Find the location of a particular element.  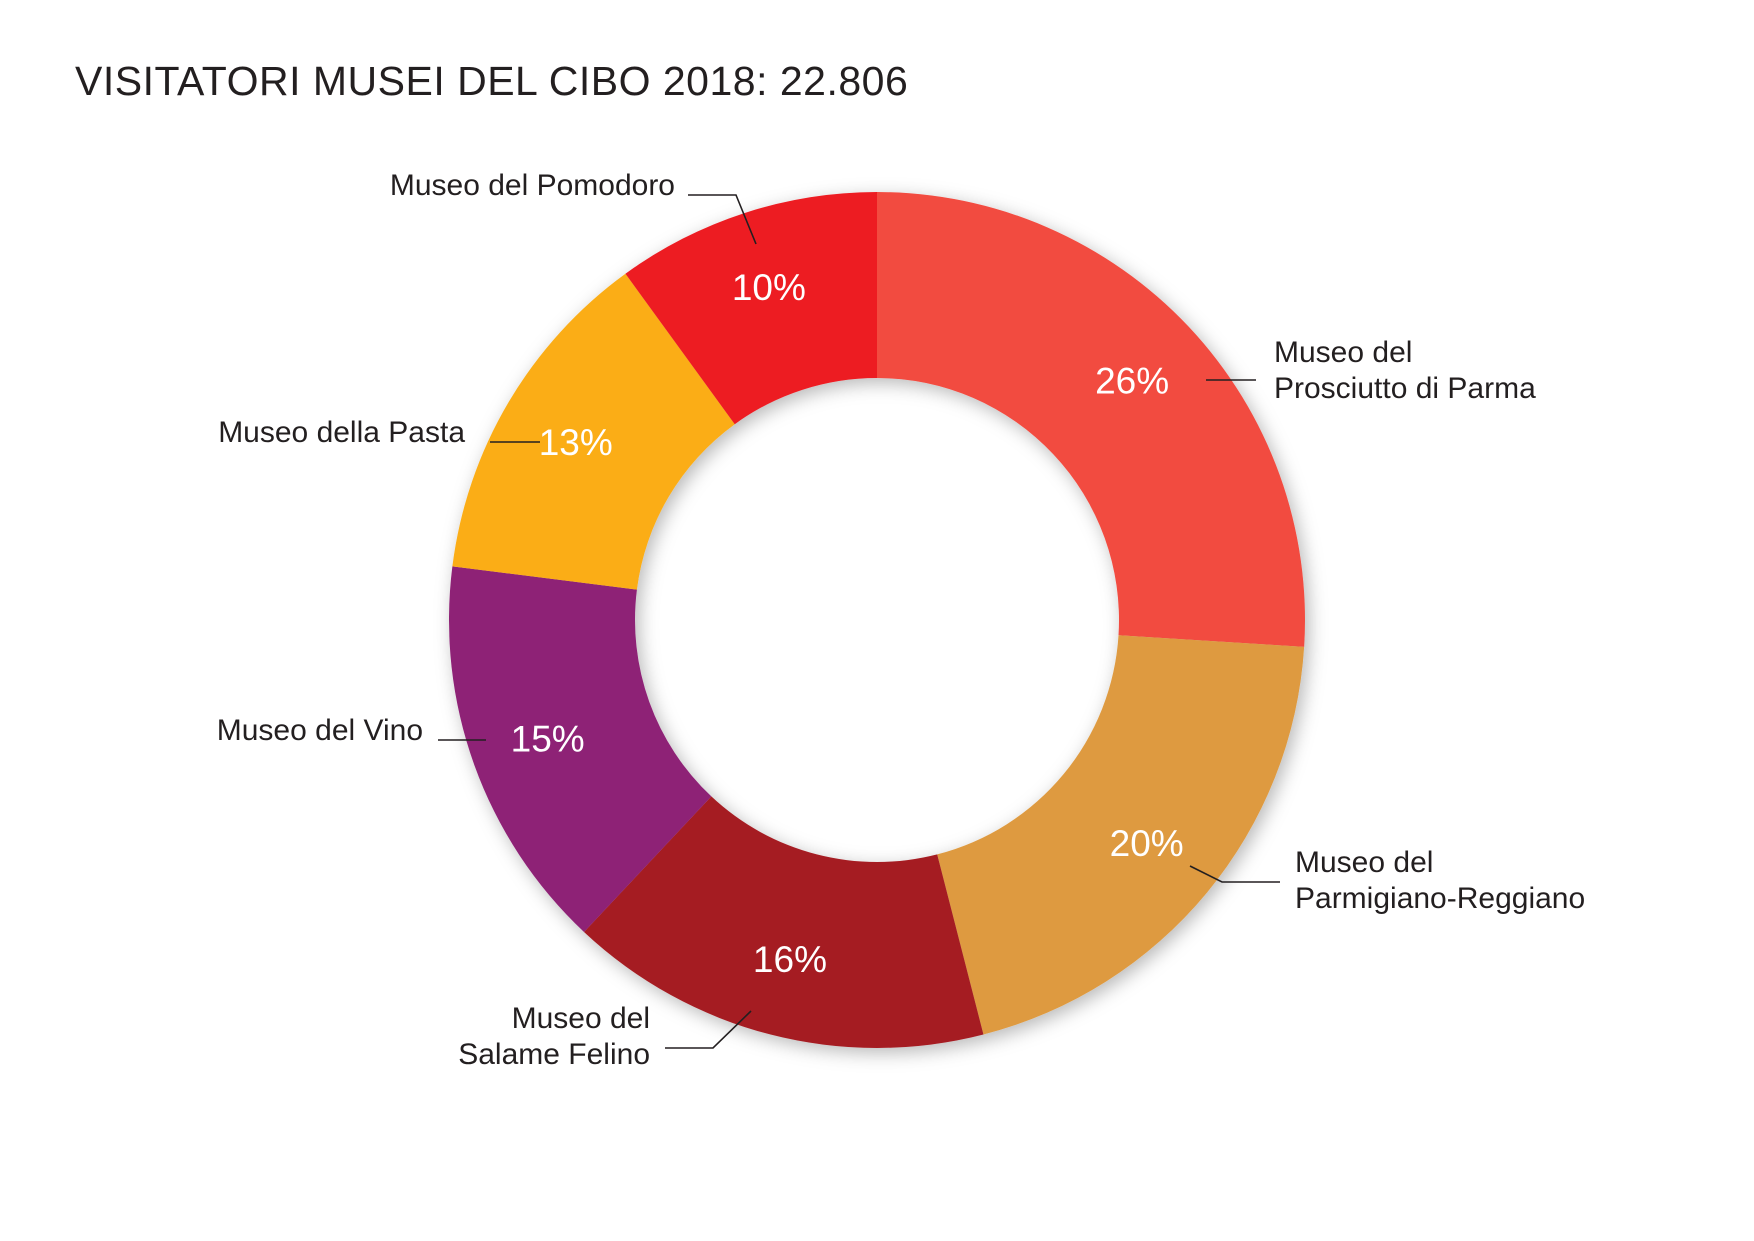

slice-value-label: 26% is located at coordinates (1132, 380).